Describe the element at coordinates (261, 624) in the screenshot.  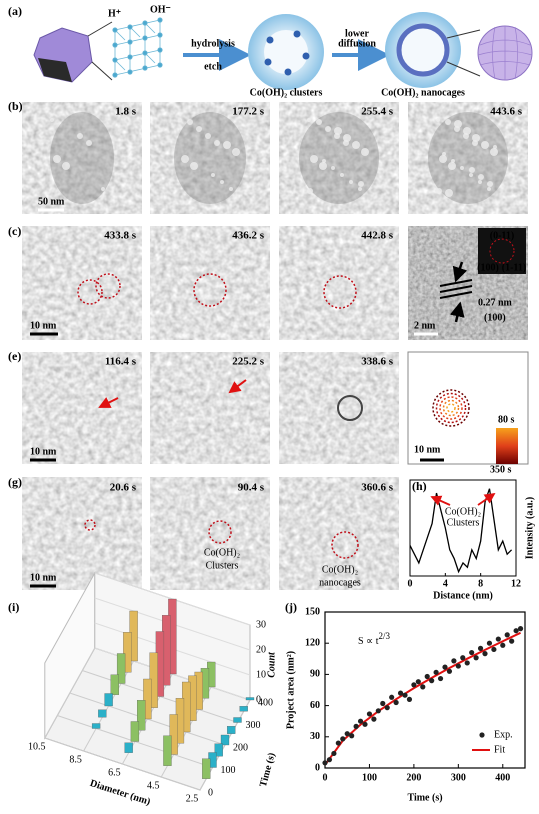
I see `z-tick-label: 30` at that location.